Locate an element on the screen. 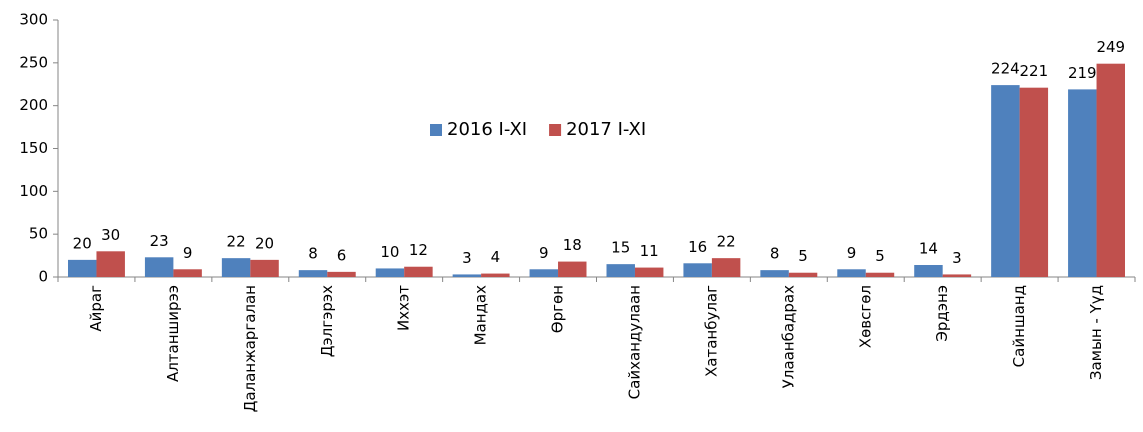 This screenshot has height=432, width=1143. data-label: 16 is located at coordinates (697, 247).